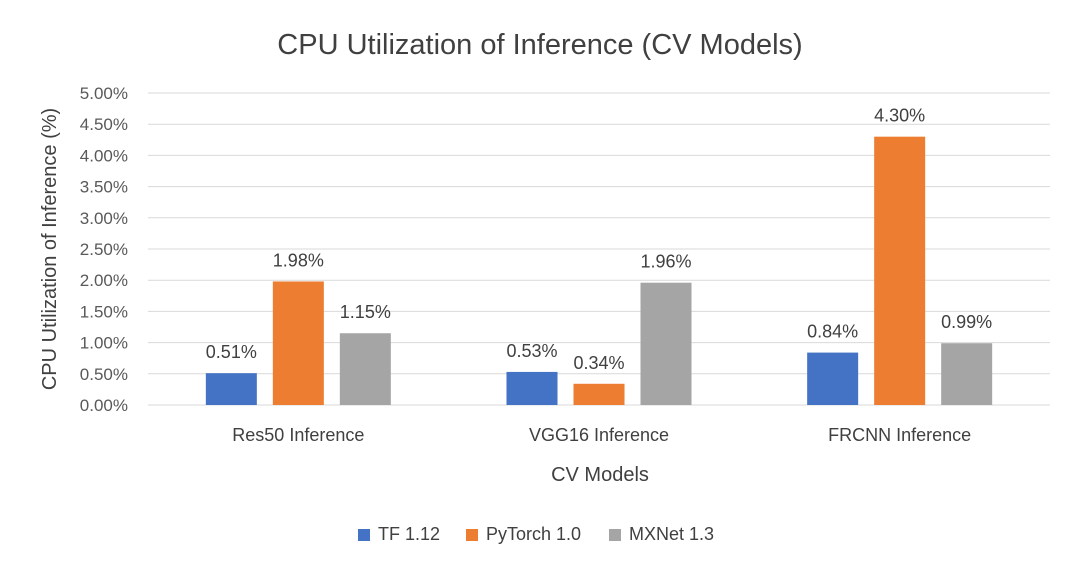  I want to click on y-tick-label: 2.00%, so click(104, 280).